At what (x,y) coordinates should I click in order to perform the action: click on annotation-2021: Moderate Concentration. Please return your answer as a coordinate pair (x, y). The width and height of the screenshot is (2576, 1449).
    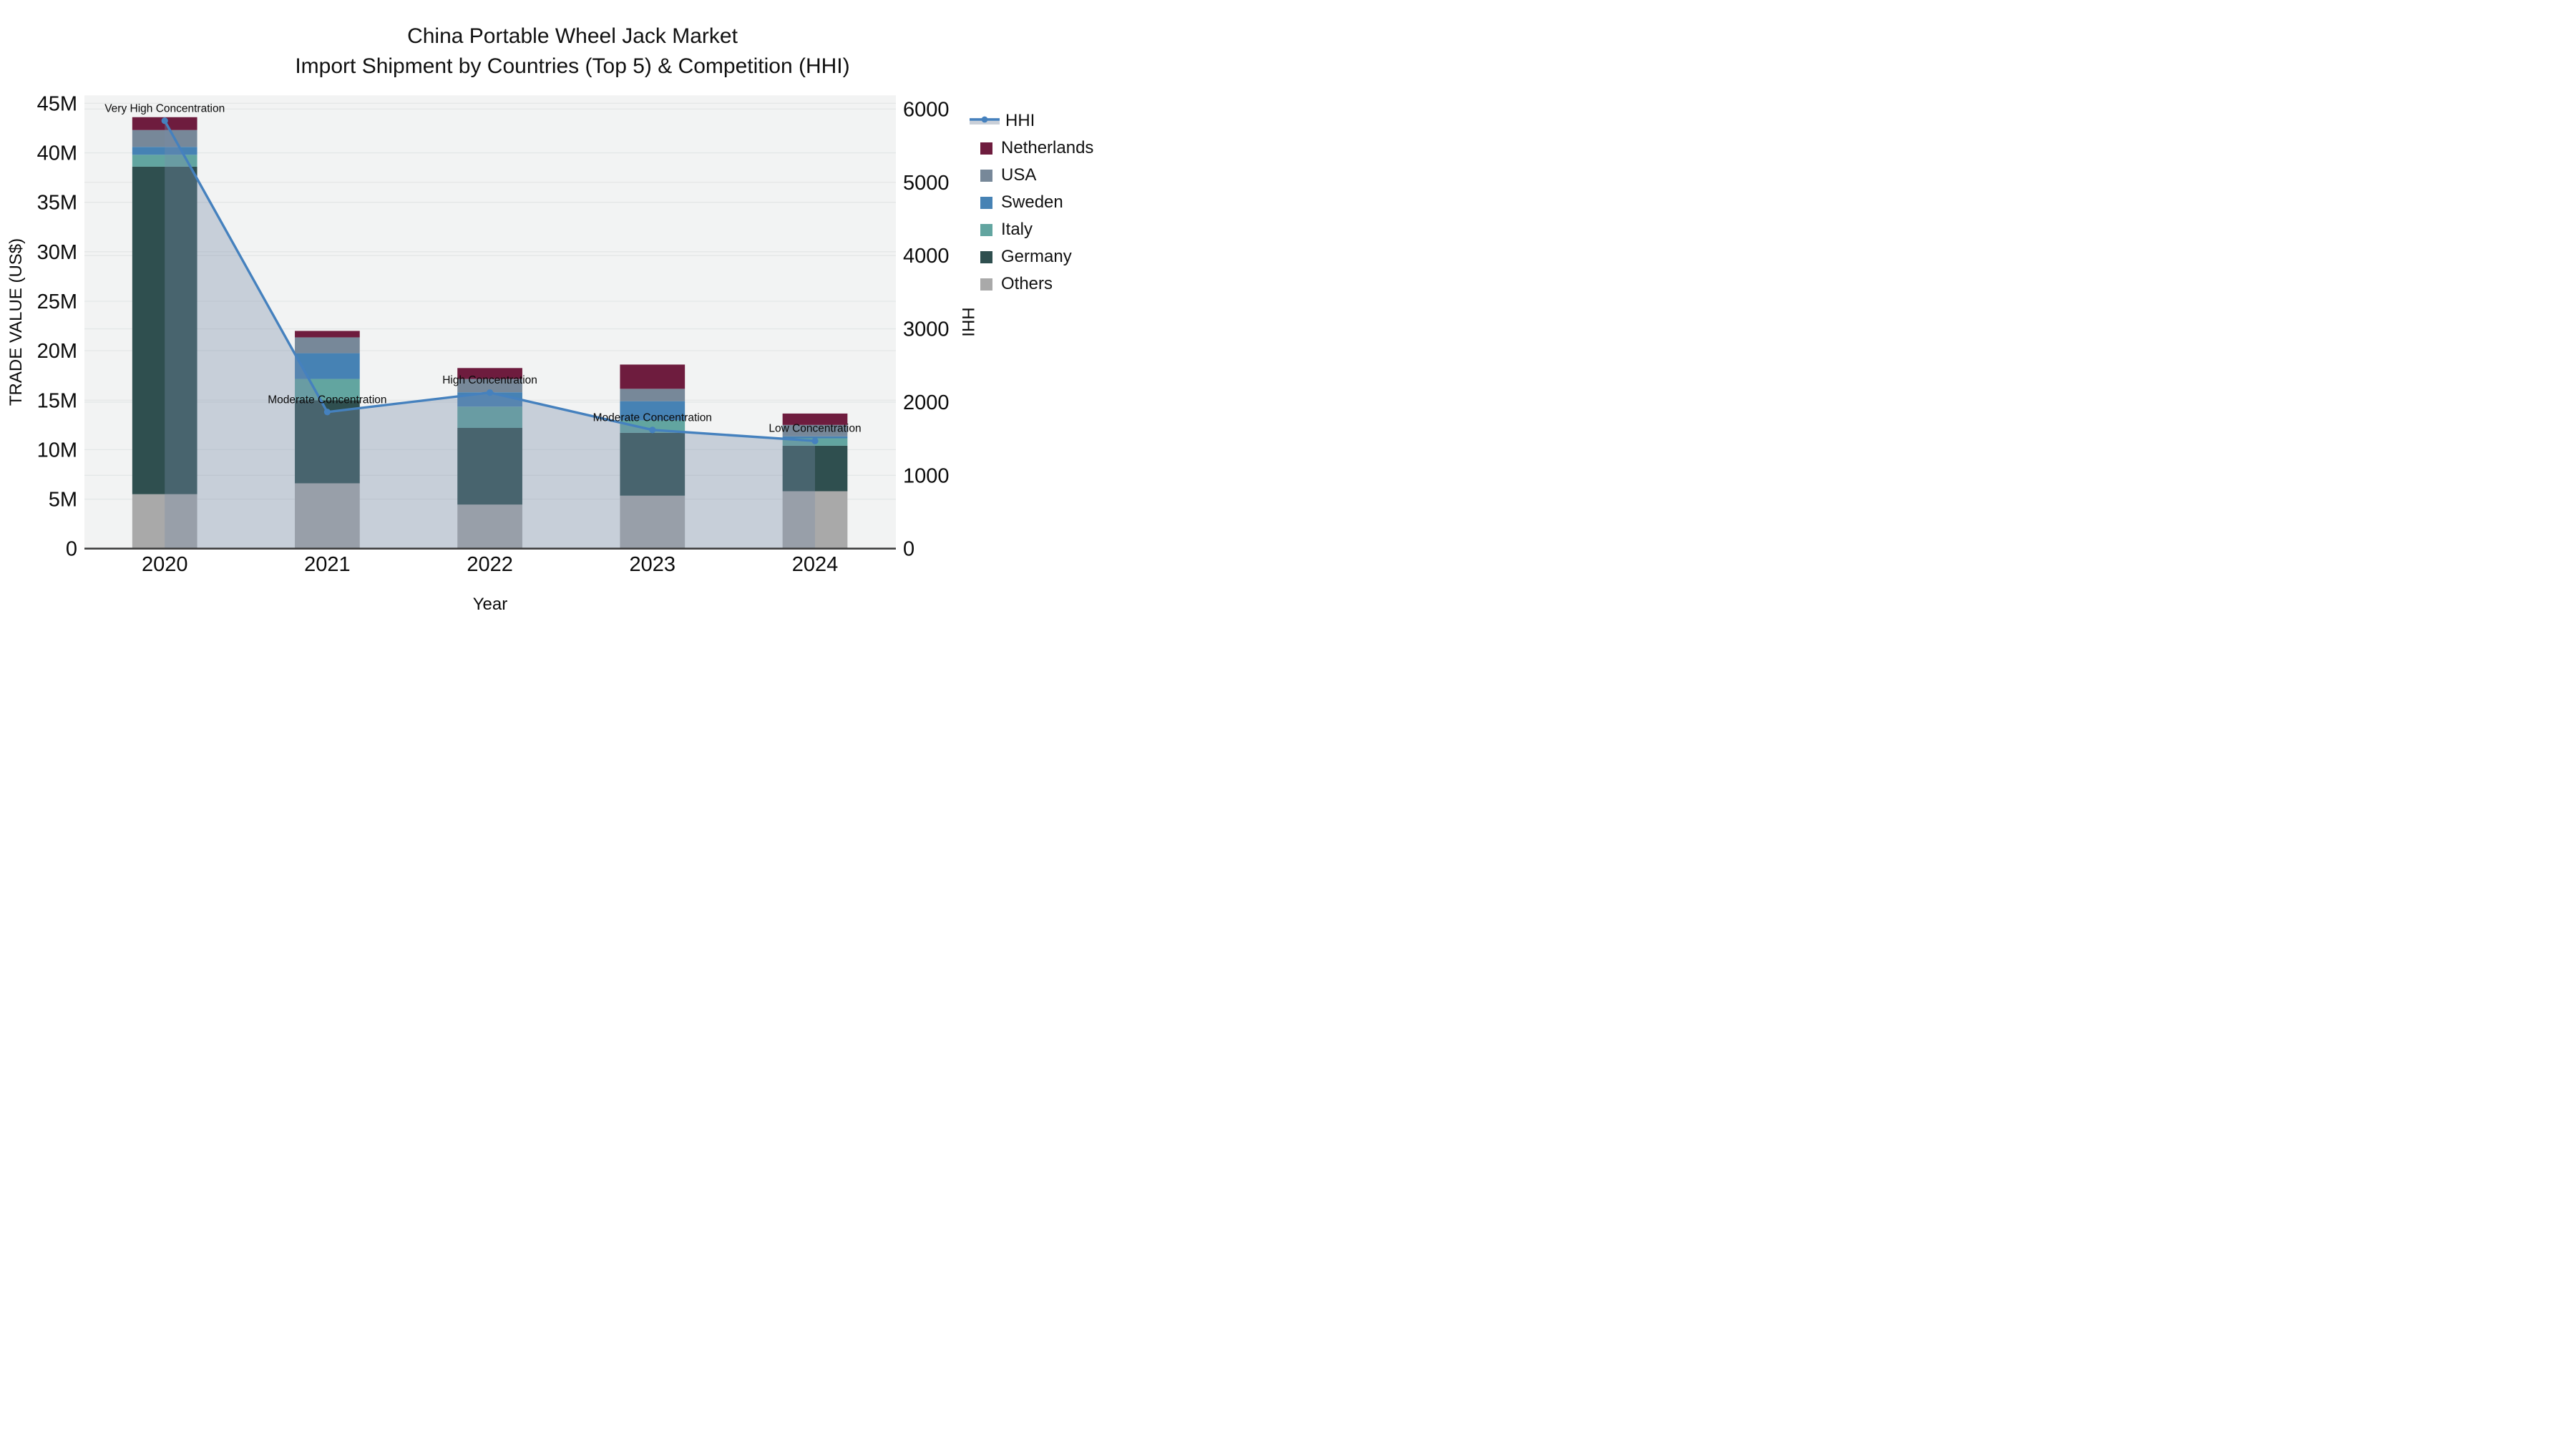
    Looking at the image, I should click on (327, 400).